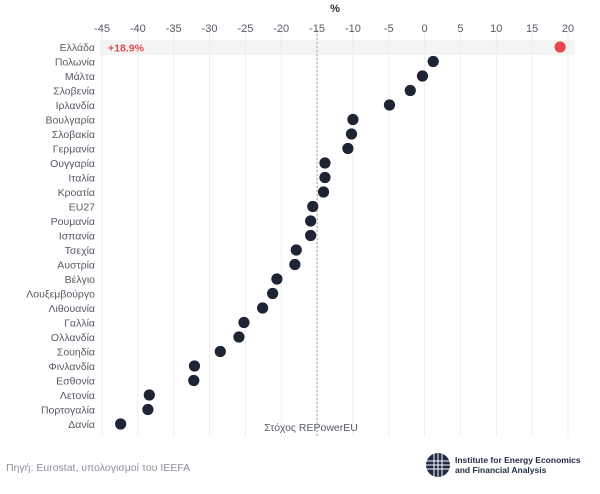 This screenshot has height=494, width=600. I want to click on category-label: Μάλτα, so click(80, 77).